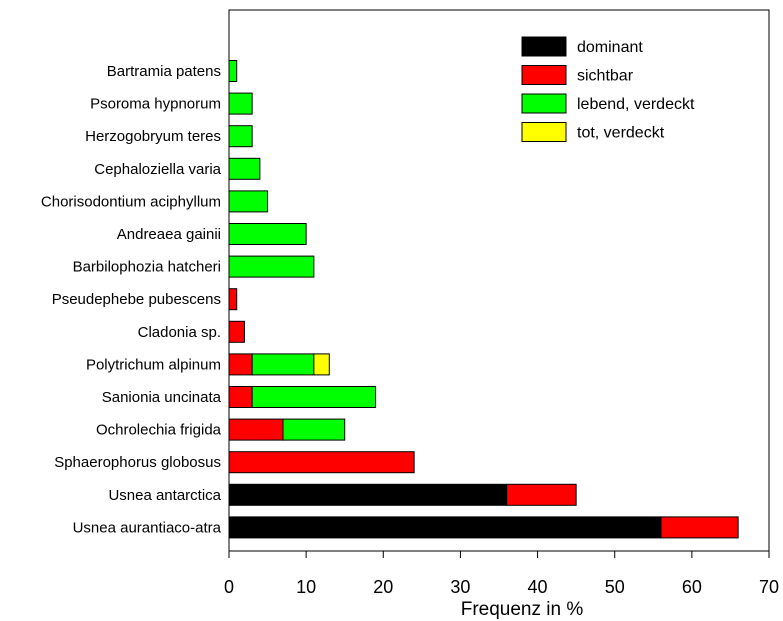  Describe the element at coordinates (164, 71) in the screenshot. I see `category-label: Bartramia patens` at that location.